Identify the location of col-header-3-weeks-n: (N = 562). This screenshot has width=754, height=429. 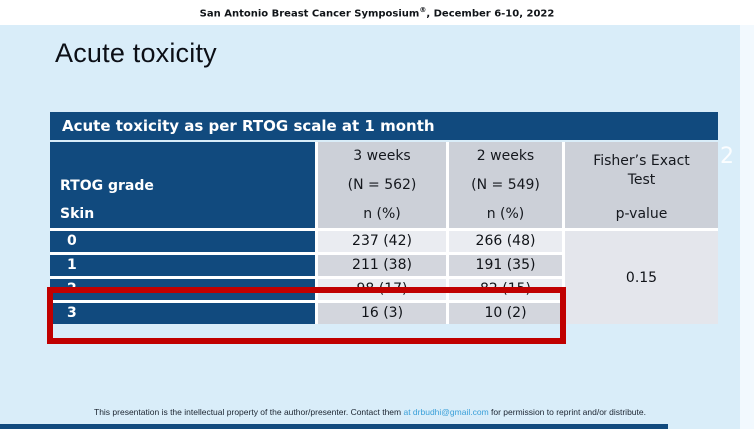
(382, 185).